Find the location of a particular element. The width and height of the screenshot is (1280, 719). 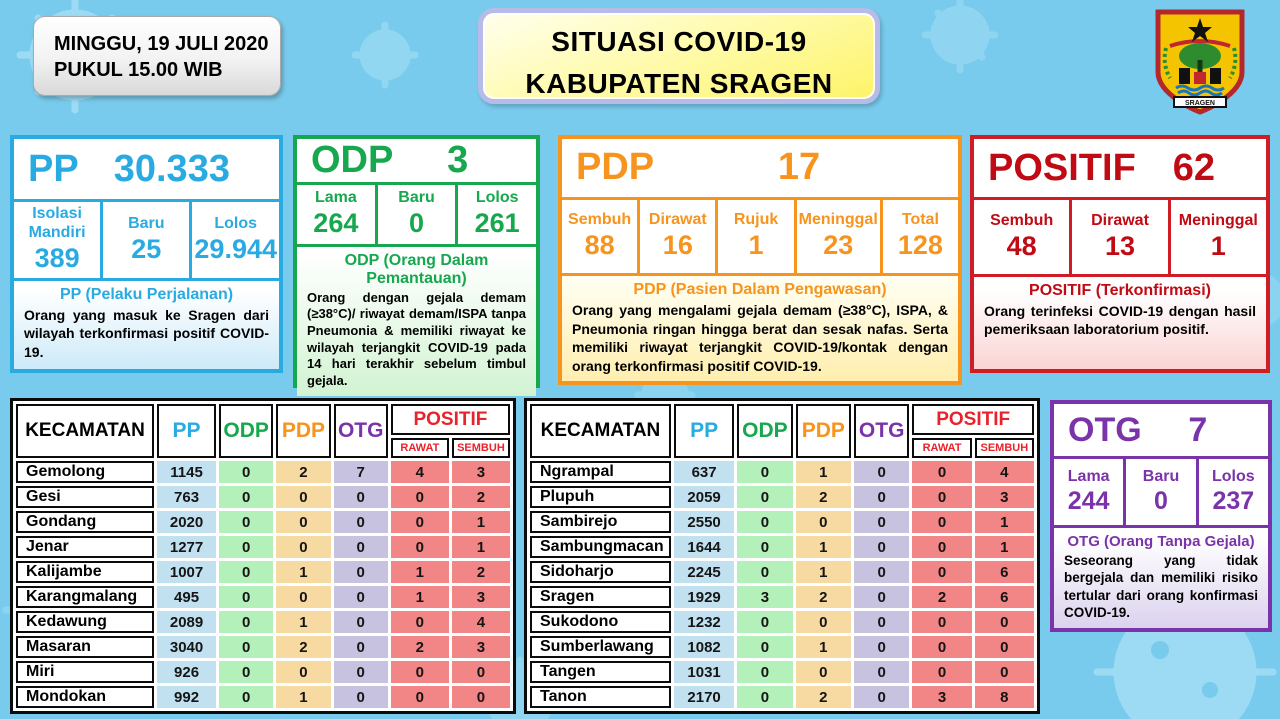

col-header-odp: ODP is located at coordinates (246, 431).